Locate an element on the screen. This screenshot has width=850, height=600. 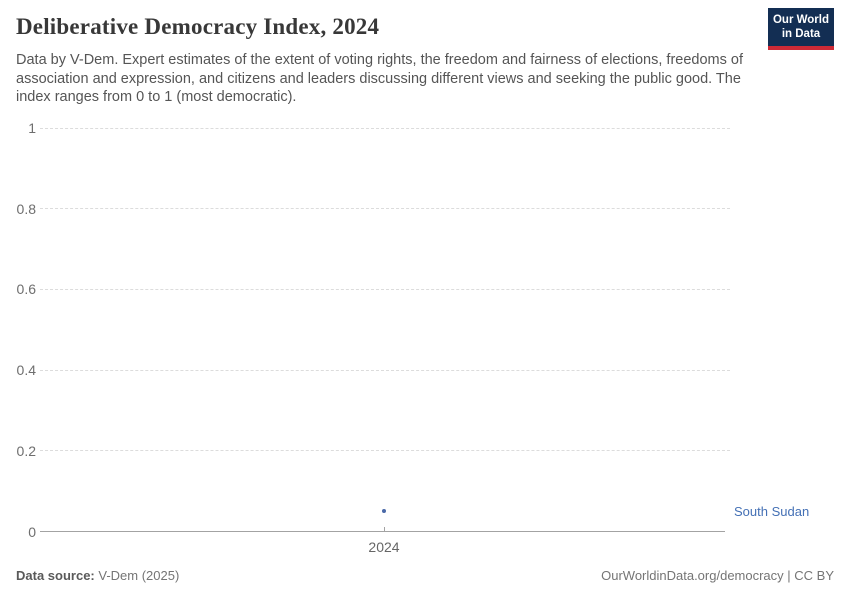
entity-label: South Sudan is located at coordinates (772, 512).